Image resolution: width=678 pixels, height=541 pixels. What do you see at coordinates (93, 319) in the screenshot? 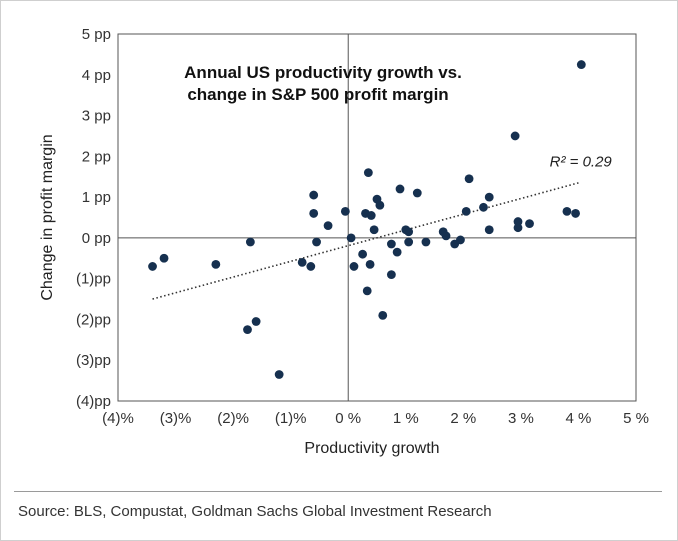
I see `y-tick-label: (2)pp` at bounding box center [93, 319].